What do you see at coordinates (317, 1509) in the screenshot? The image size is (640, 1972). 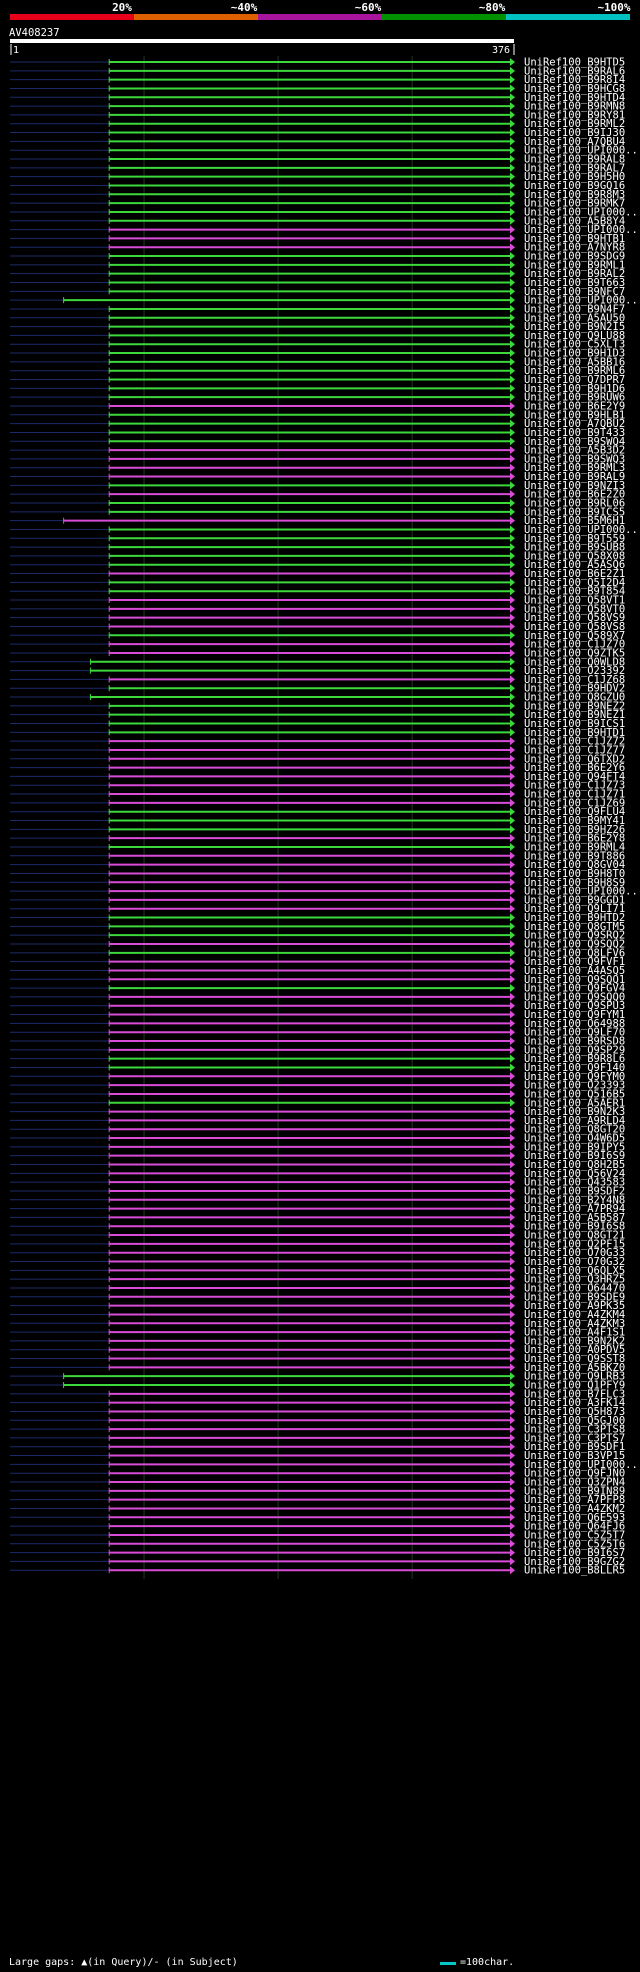 I see `hit-row: UniRef100_A4ZKM2` at bounding box center [317, 1509].